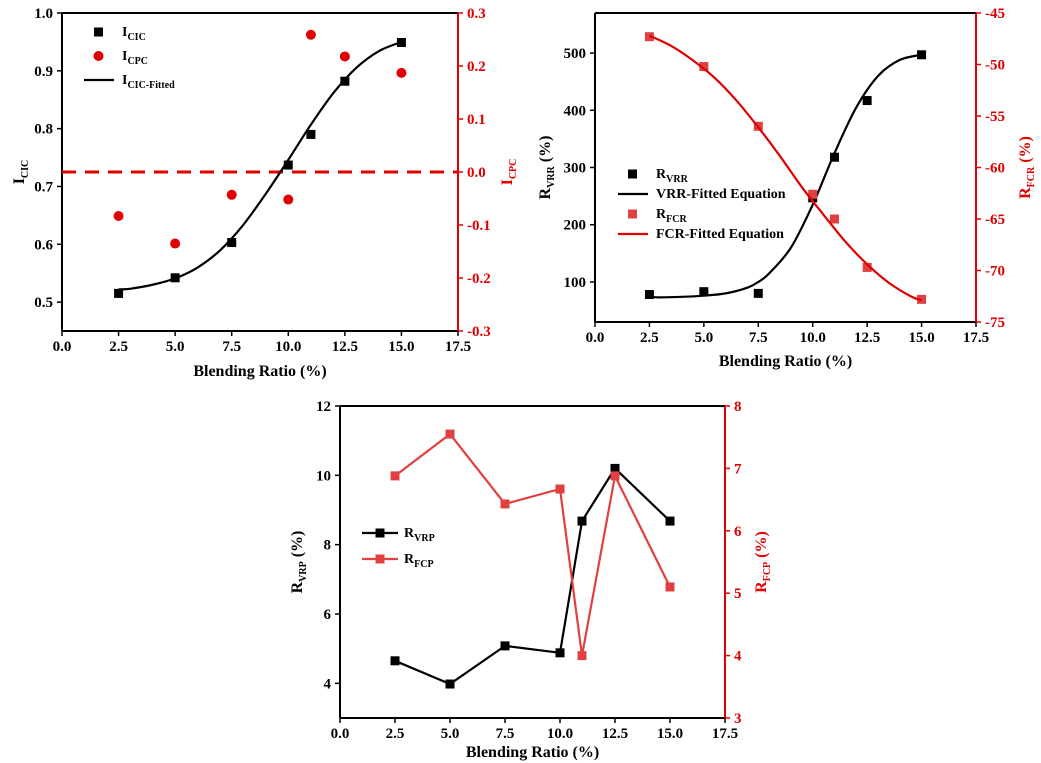 The width and height of the screenshot is (1041, 763). What do you see at coordinates (995, 117) in the screenshot?
I see `y2-tick-label: -55` at bounding box center [995, 117].